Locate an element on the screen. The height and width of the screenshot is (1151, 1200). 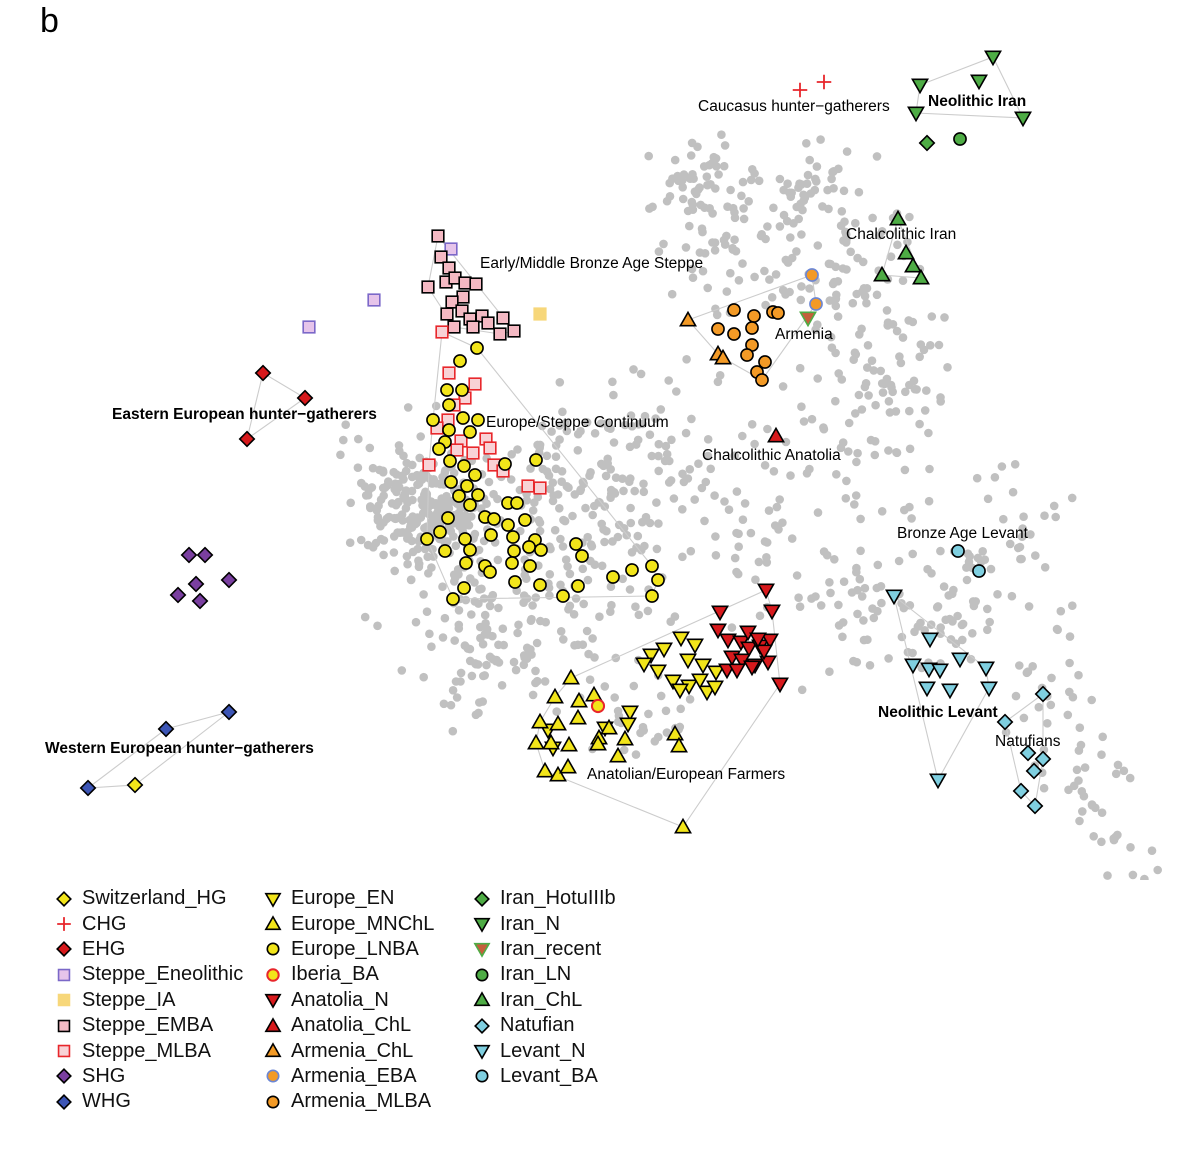
legend-marker-shg is located at coordinates (64, 1076).